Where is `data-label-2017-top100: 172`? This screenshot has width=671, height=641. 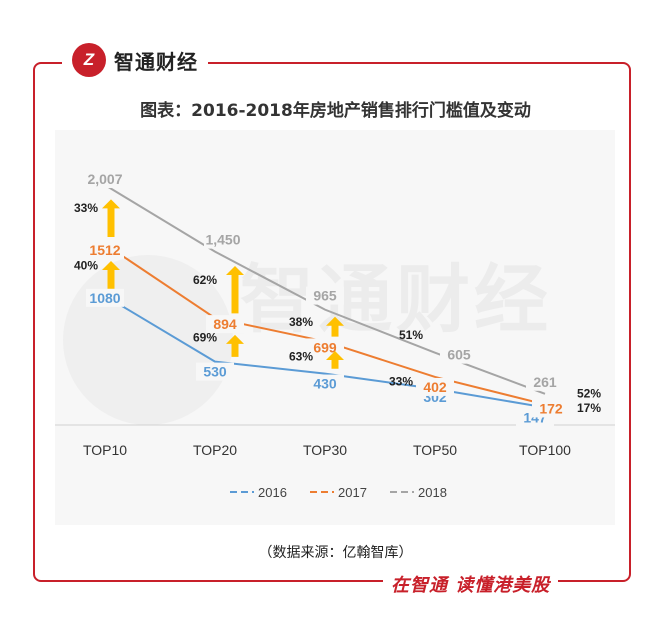
data-label-2017-top100: 172 is located at coordinates (551, 408).